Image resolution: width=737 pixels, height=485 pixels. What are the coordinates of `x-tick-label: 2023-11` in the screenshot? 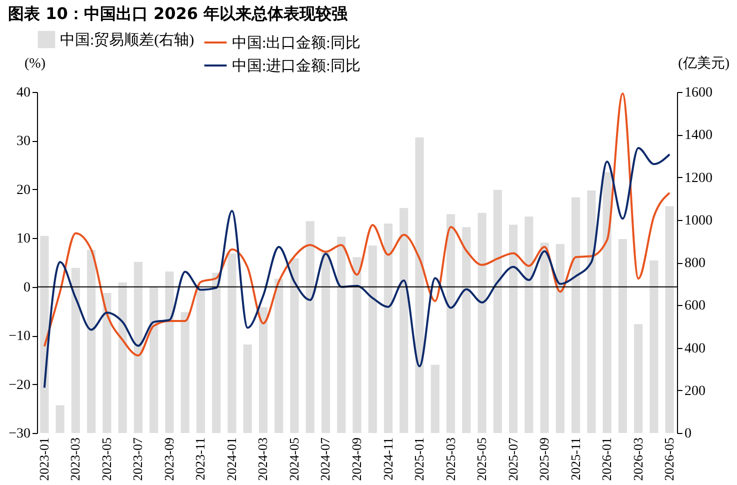 It's located at (200, 459).